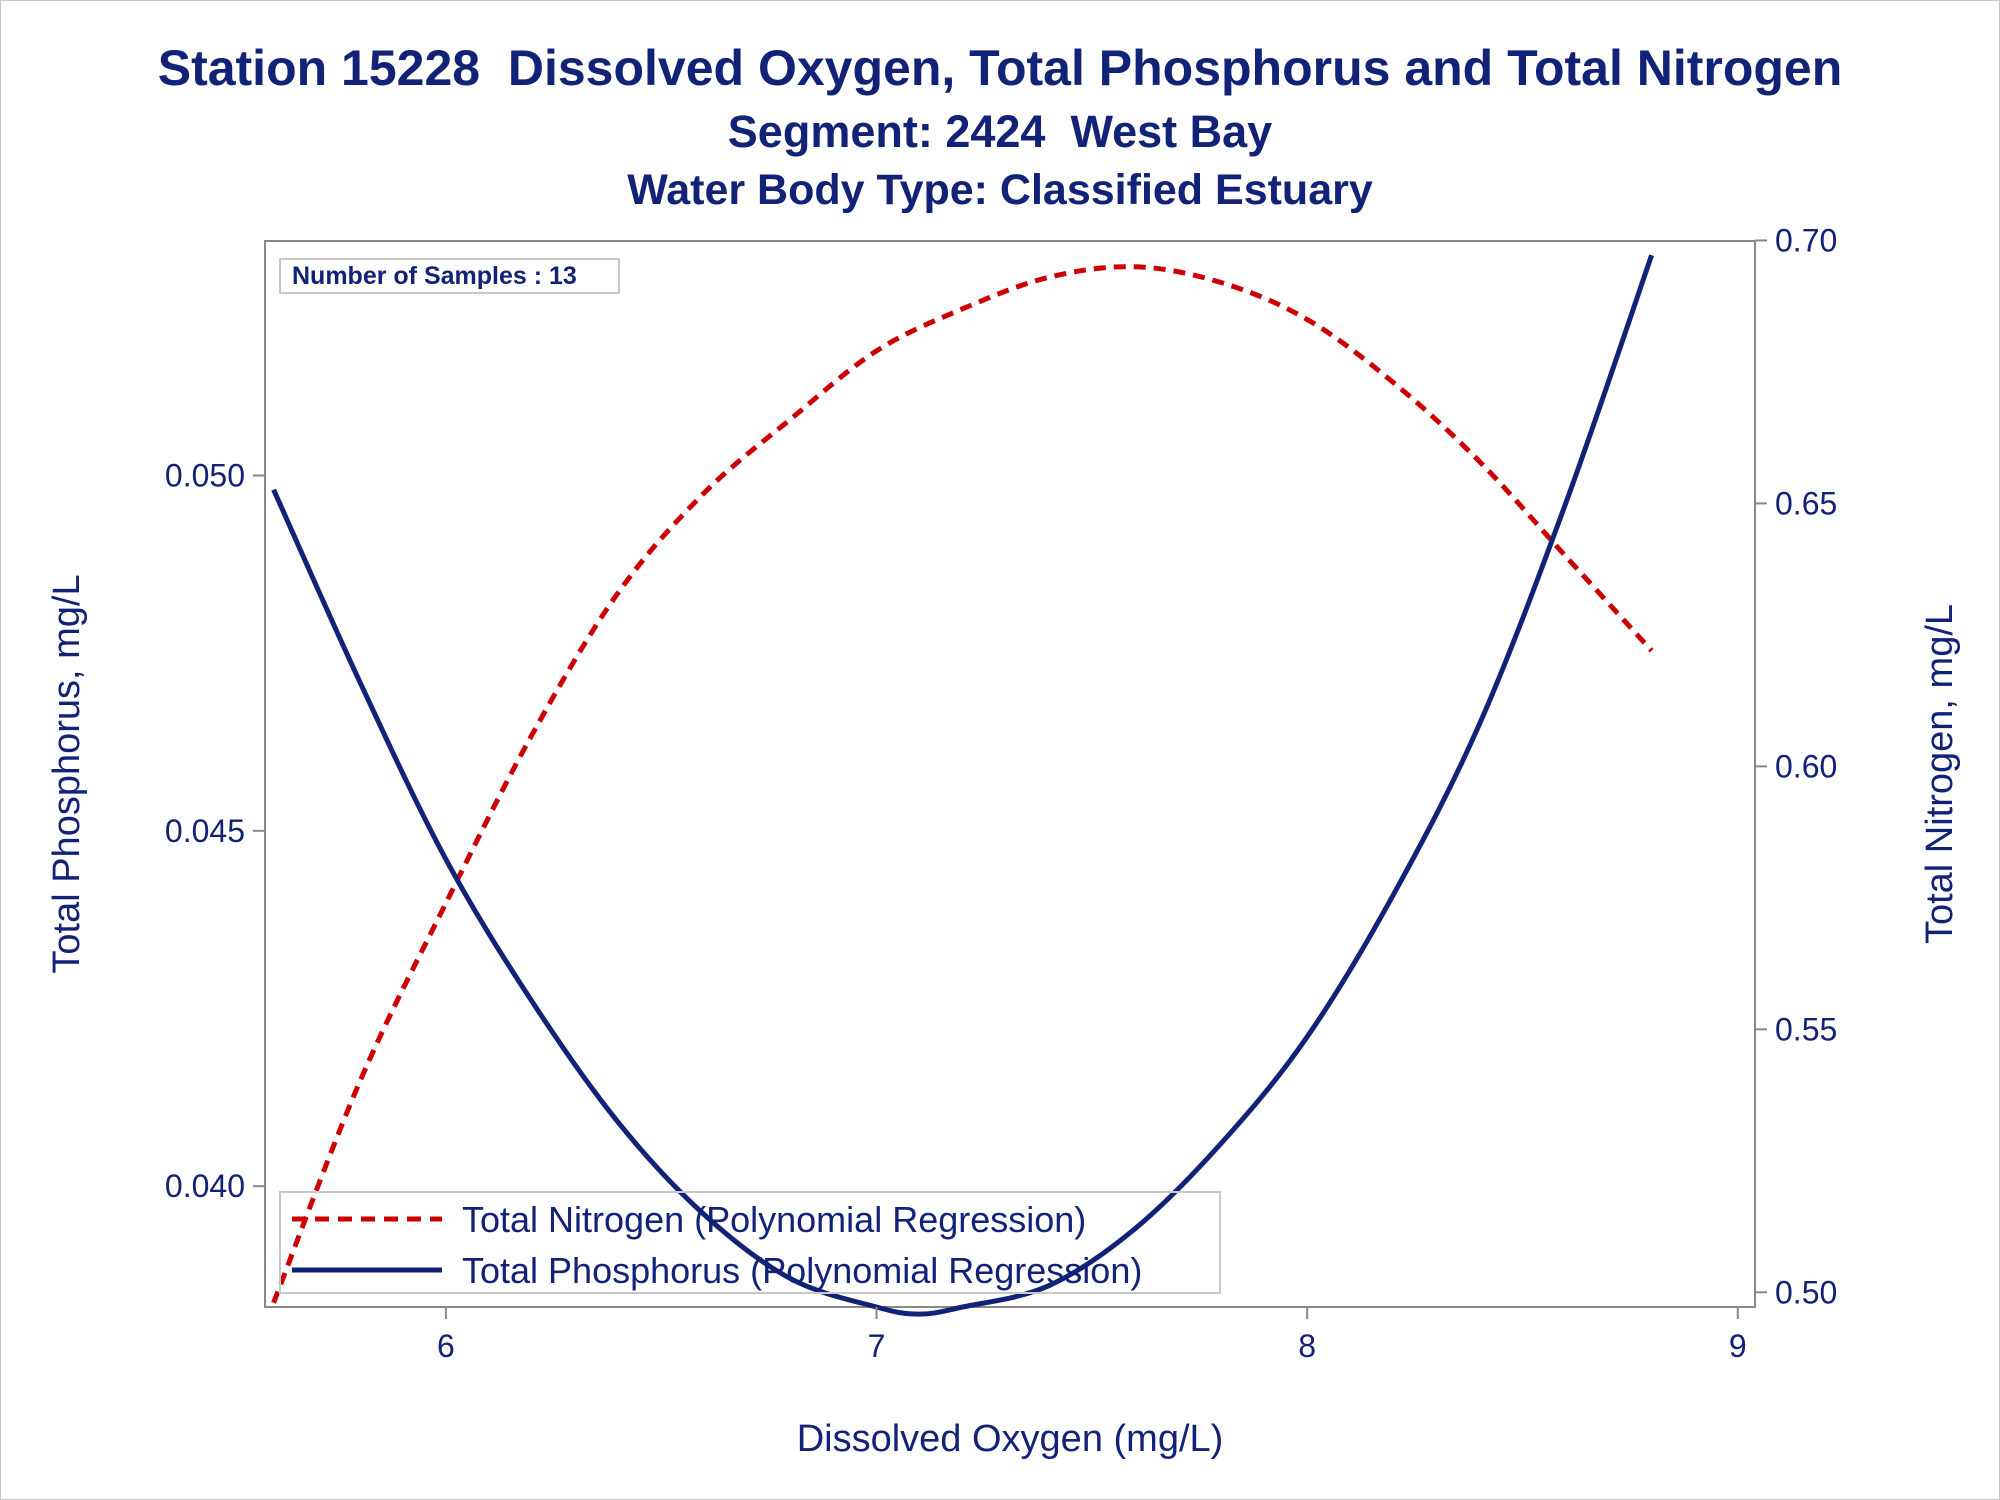 This screenshot has width=2000, height=1500. I want to click on y-right-tick-label: 0.55, so click(1806, 1029).